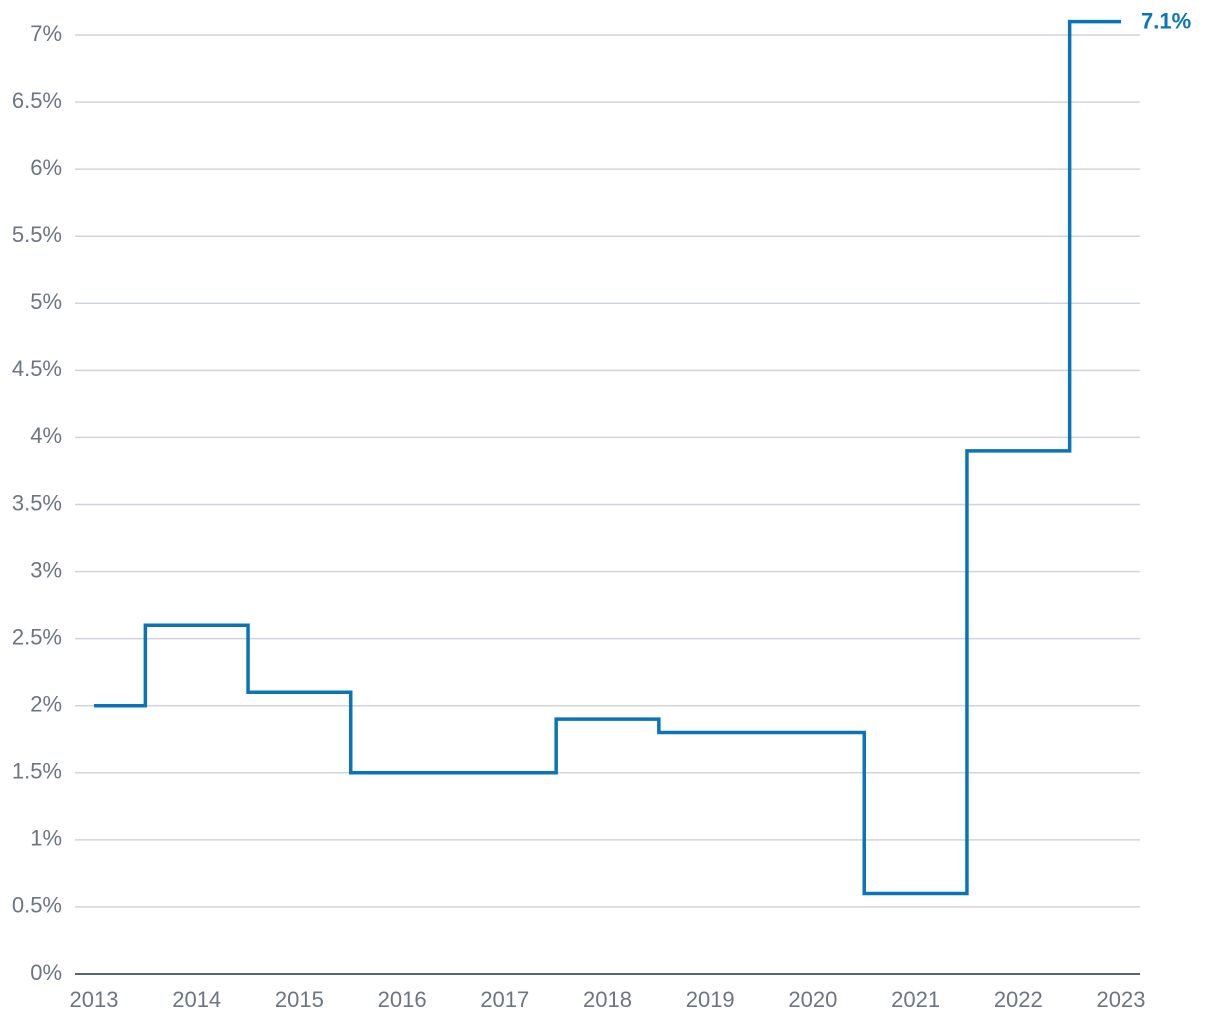 The image size is (1220, 1020). What do you see at coordinates (915, 999) in the screenshot?
I see `x-tick-label: 2021` at bounding box center [915, 999].